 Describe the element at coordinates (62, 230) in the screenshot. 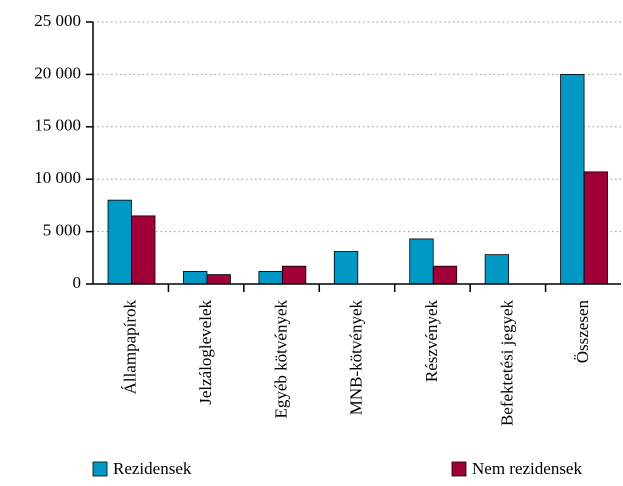

I see `y-tick-label: 5 000` at that location.